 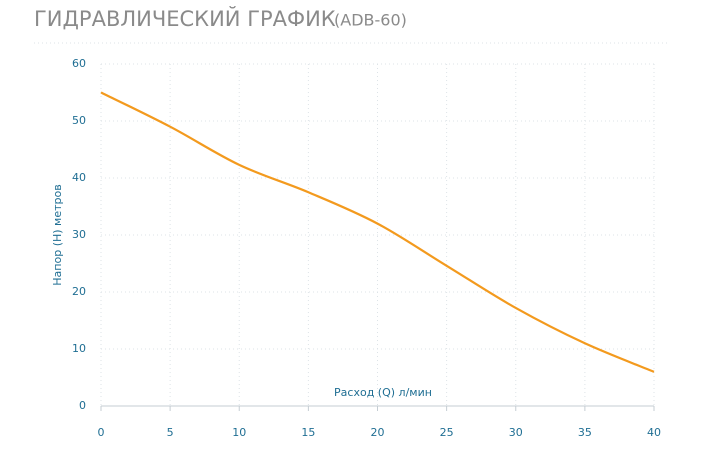 I want to click on chart-subtitle: (ADB-60), so click(x=370, y=20).